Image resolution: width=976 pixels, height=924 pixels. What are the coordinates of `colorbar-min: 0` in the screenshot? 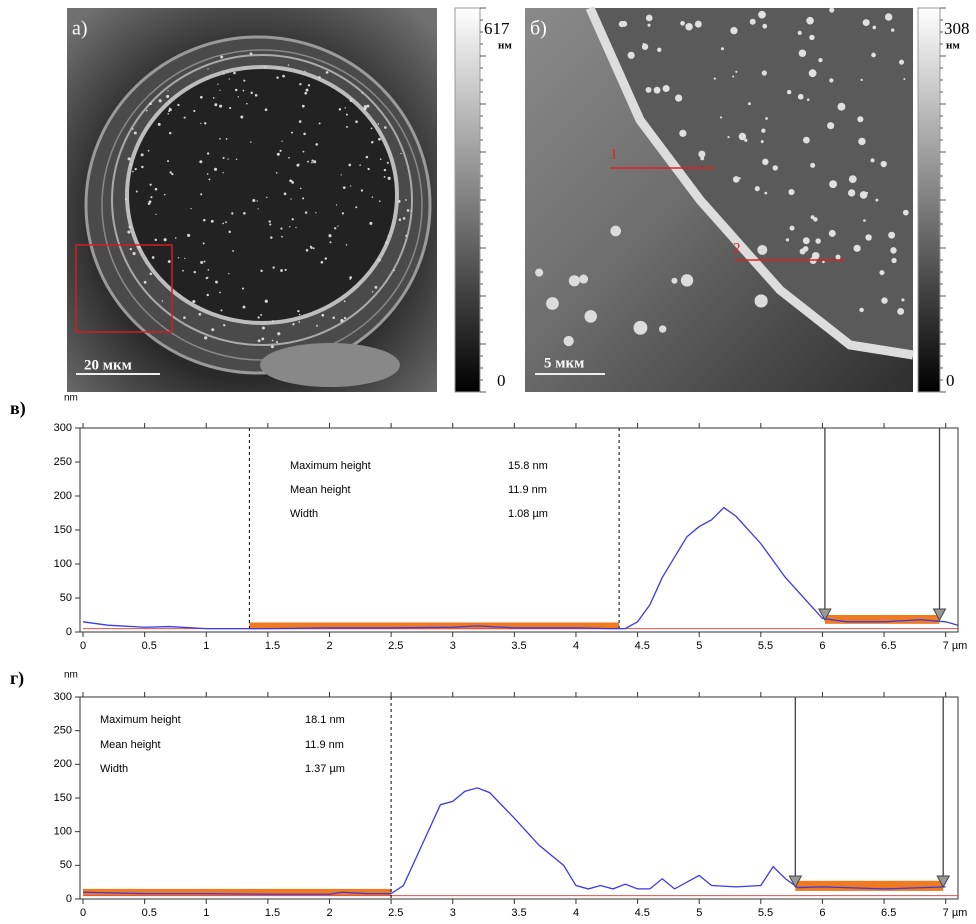 It's located at (501, 380).